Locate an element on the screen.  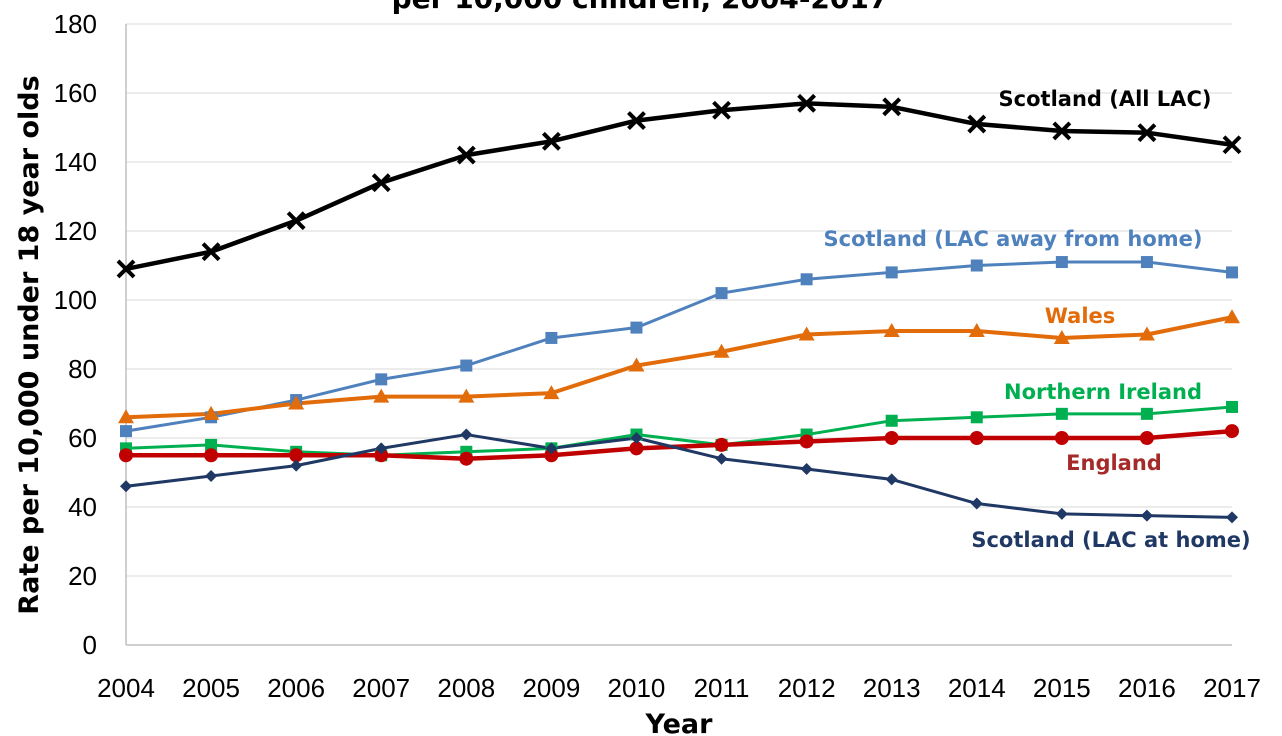
chart-title: per 10,000 children, 2004-2017 is located at coordinates (640, 7).